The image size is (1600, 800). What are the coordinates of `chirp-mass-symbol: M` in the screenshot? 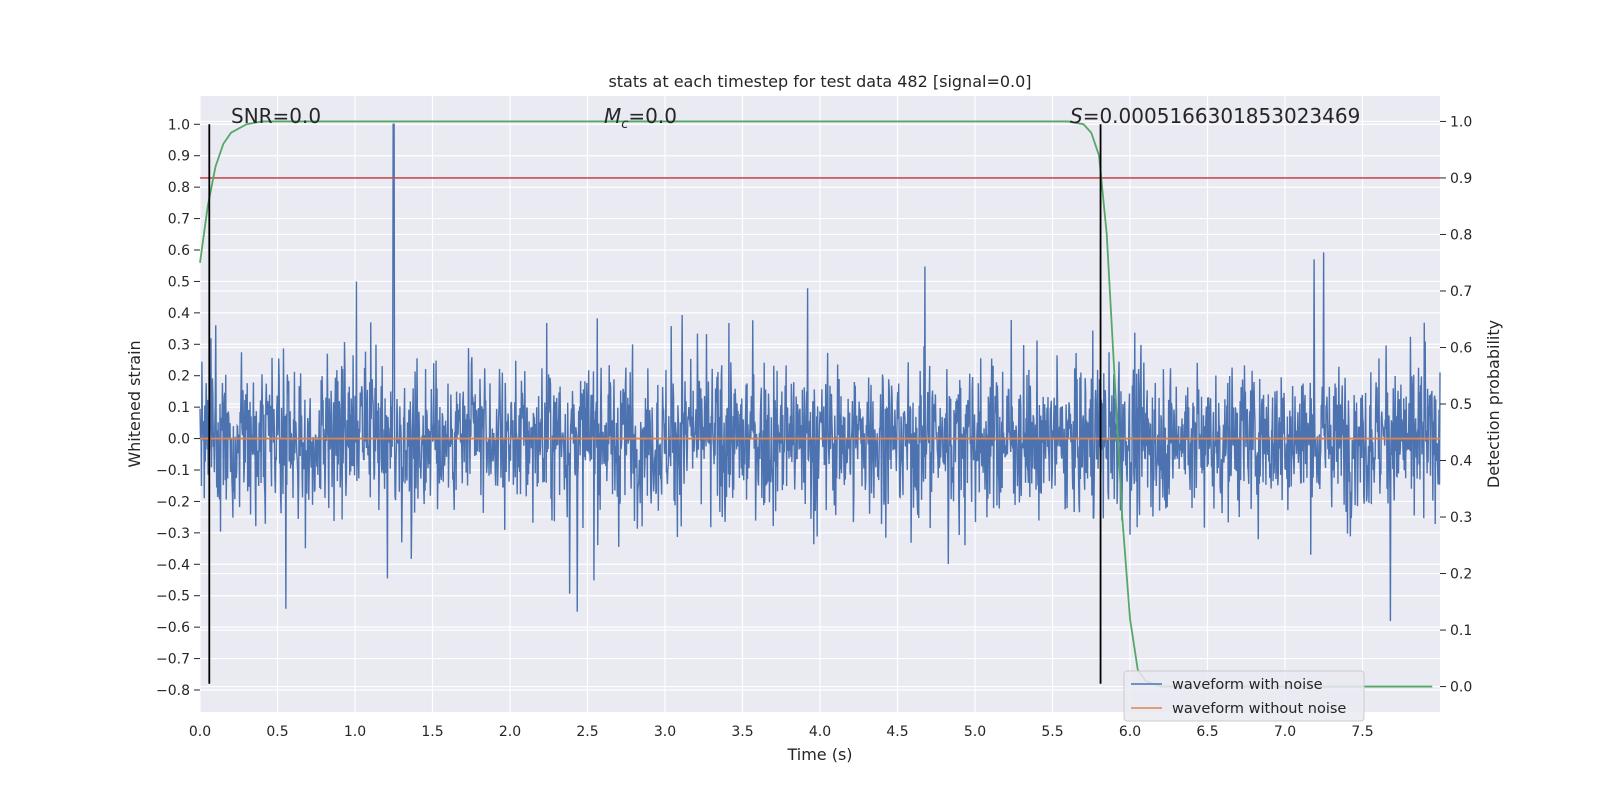 It's located at (612, 116).